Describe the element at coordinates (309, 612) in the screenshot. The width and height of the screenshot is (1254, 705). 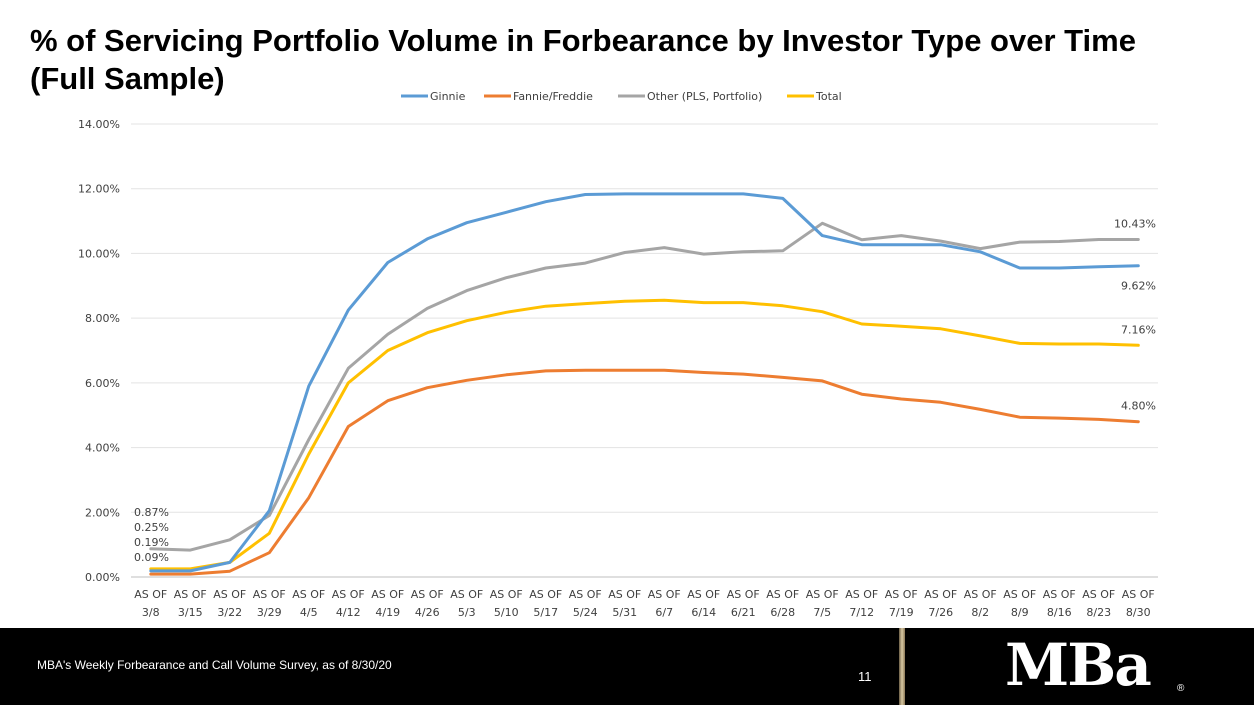
I see `x-tick-label-date: 4/5` at that location.